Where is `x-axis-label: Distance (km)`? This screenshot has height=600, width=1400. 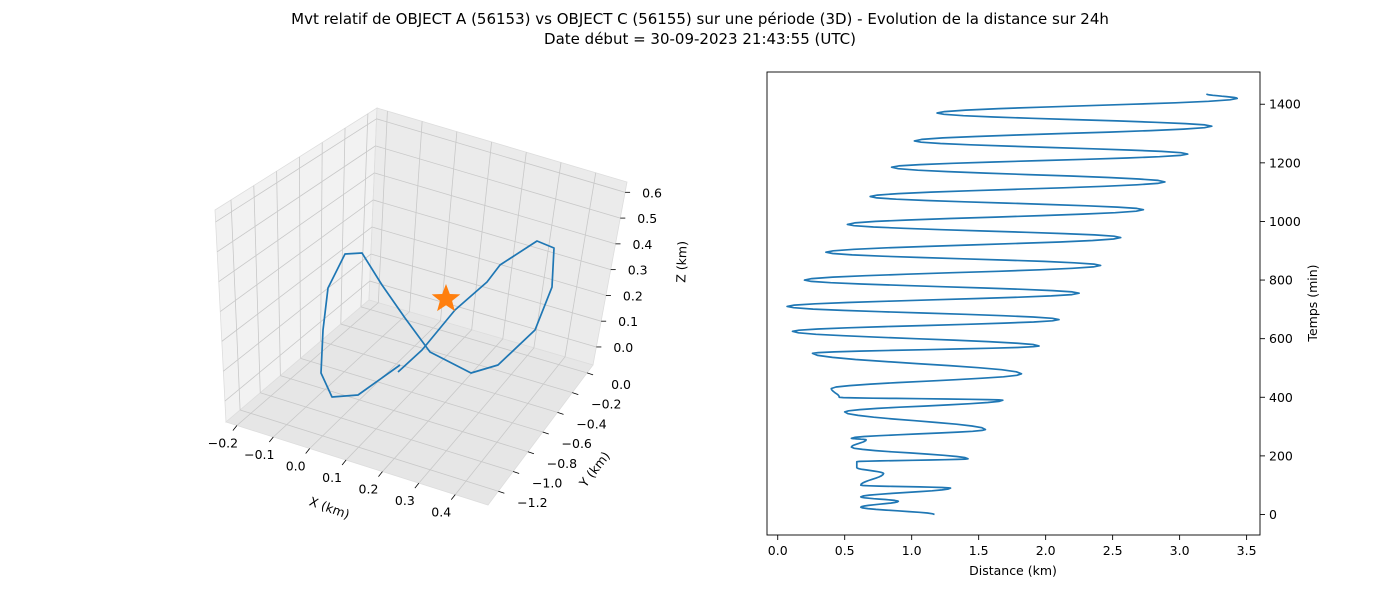 x-axis-label: Distance (km) is located at coordinates (1013, 570).